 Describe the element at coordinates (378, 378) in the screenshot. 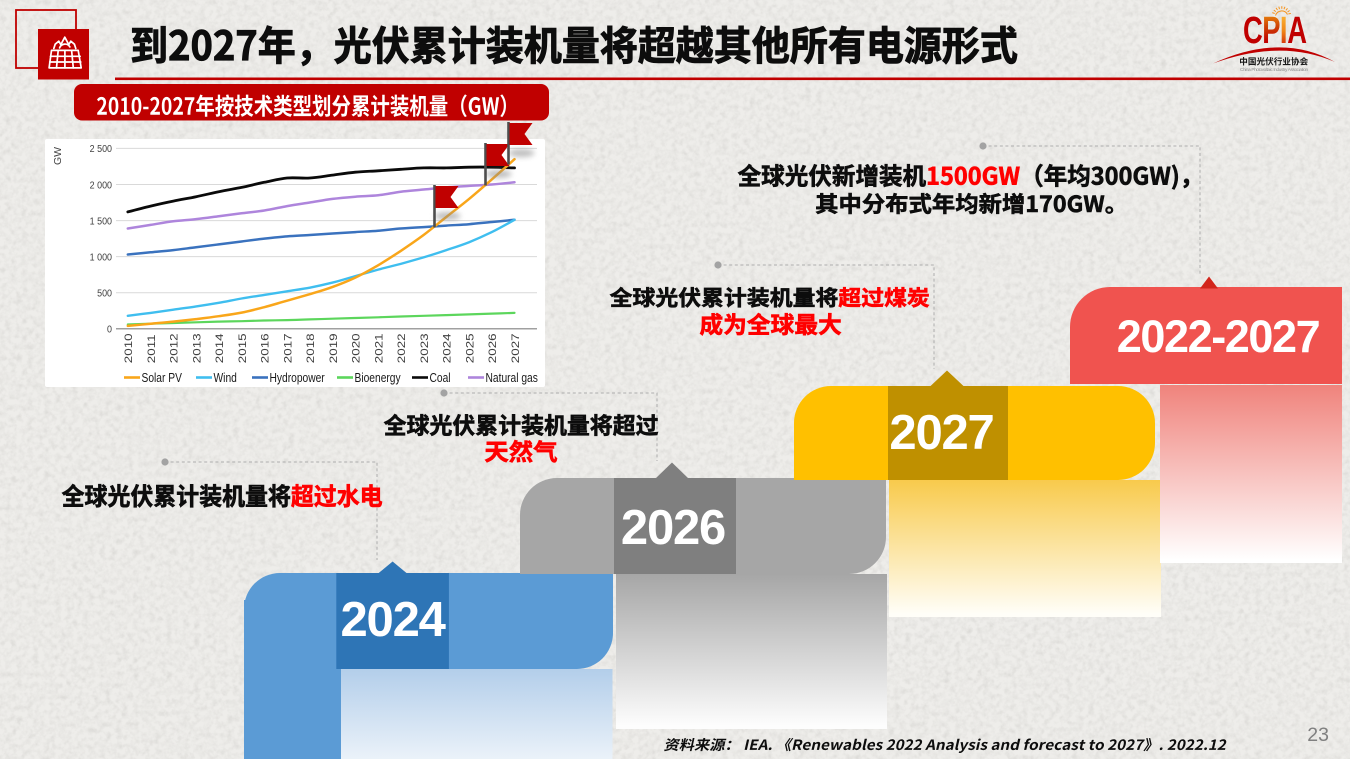

I see `svg-text: Bioenergy` at that location.